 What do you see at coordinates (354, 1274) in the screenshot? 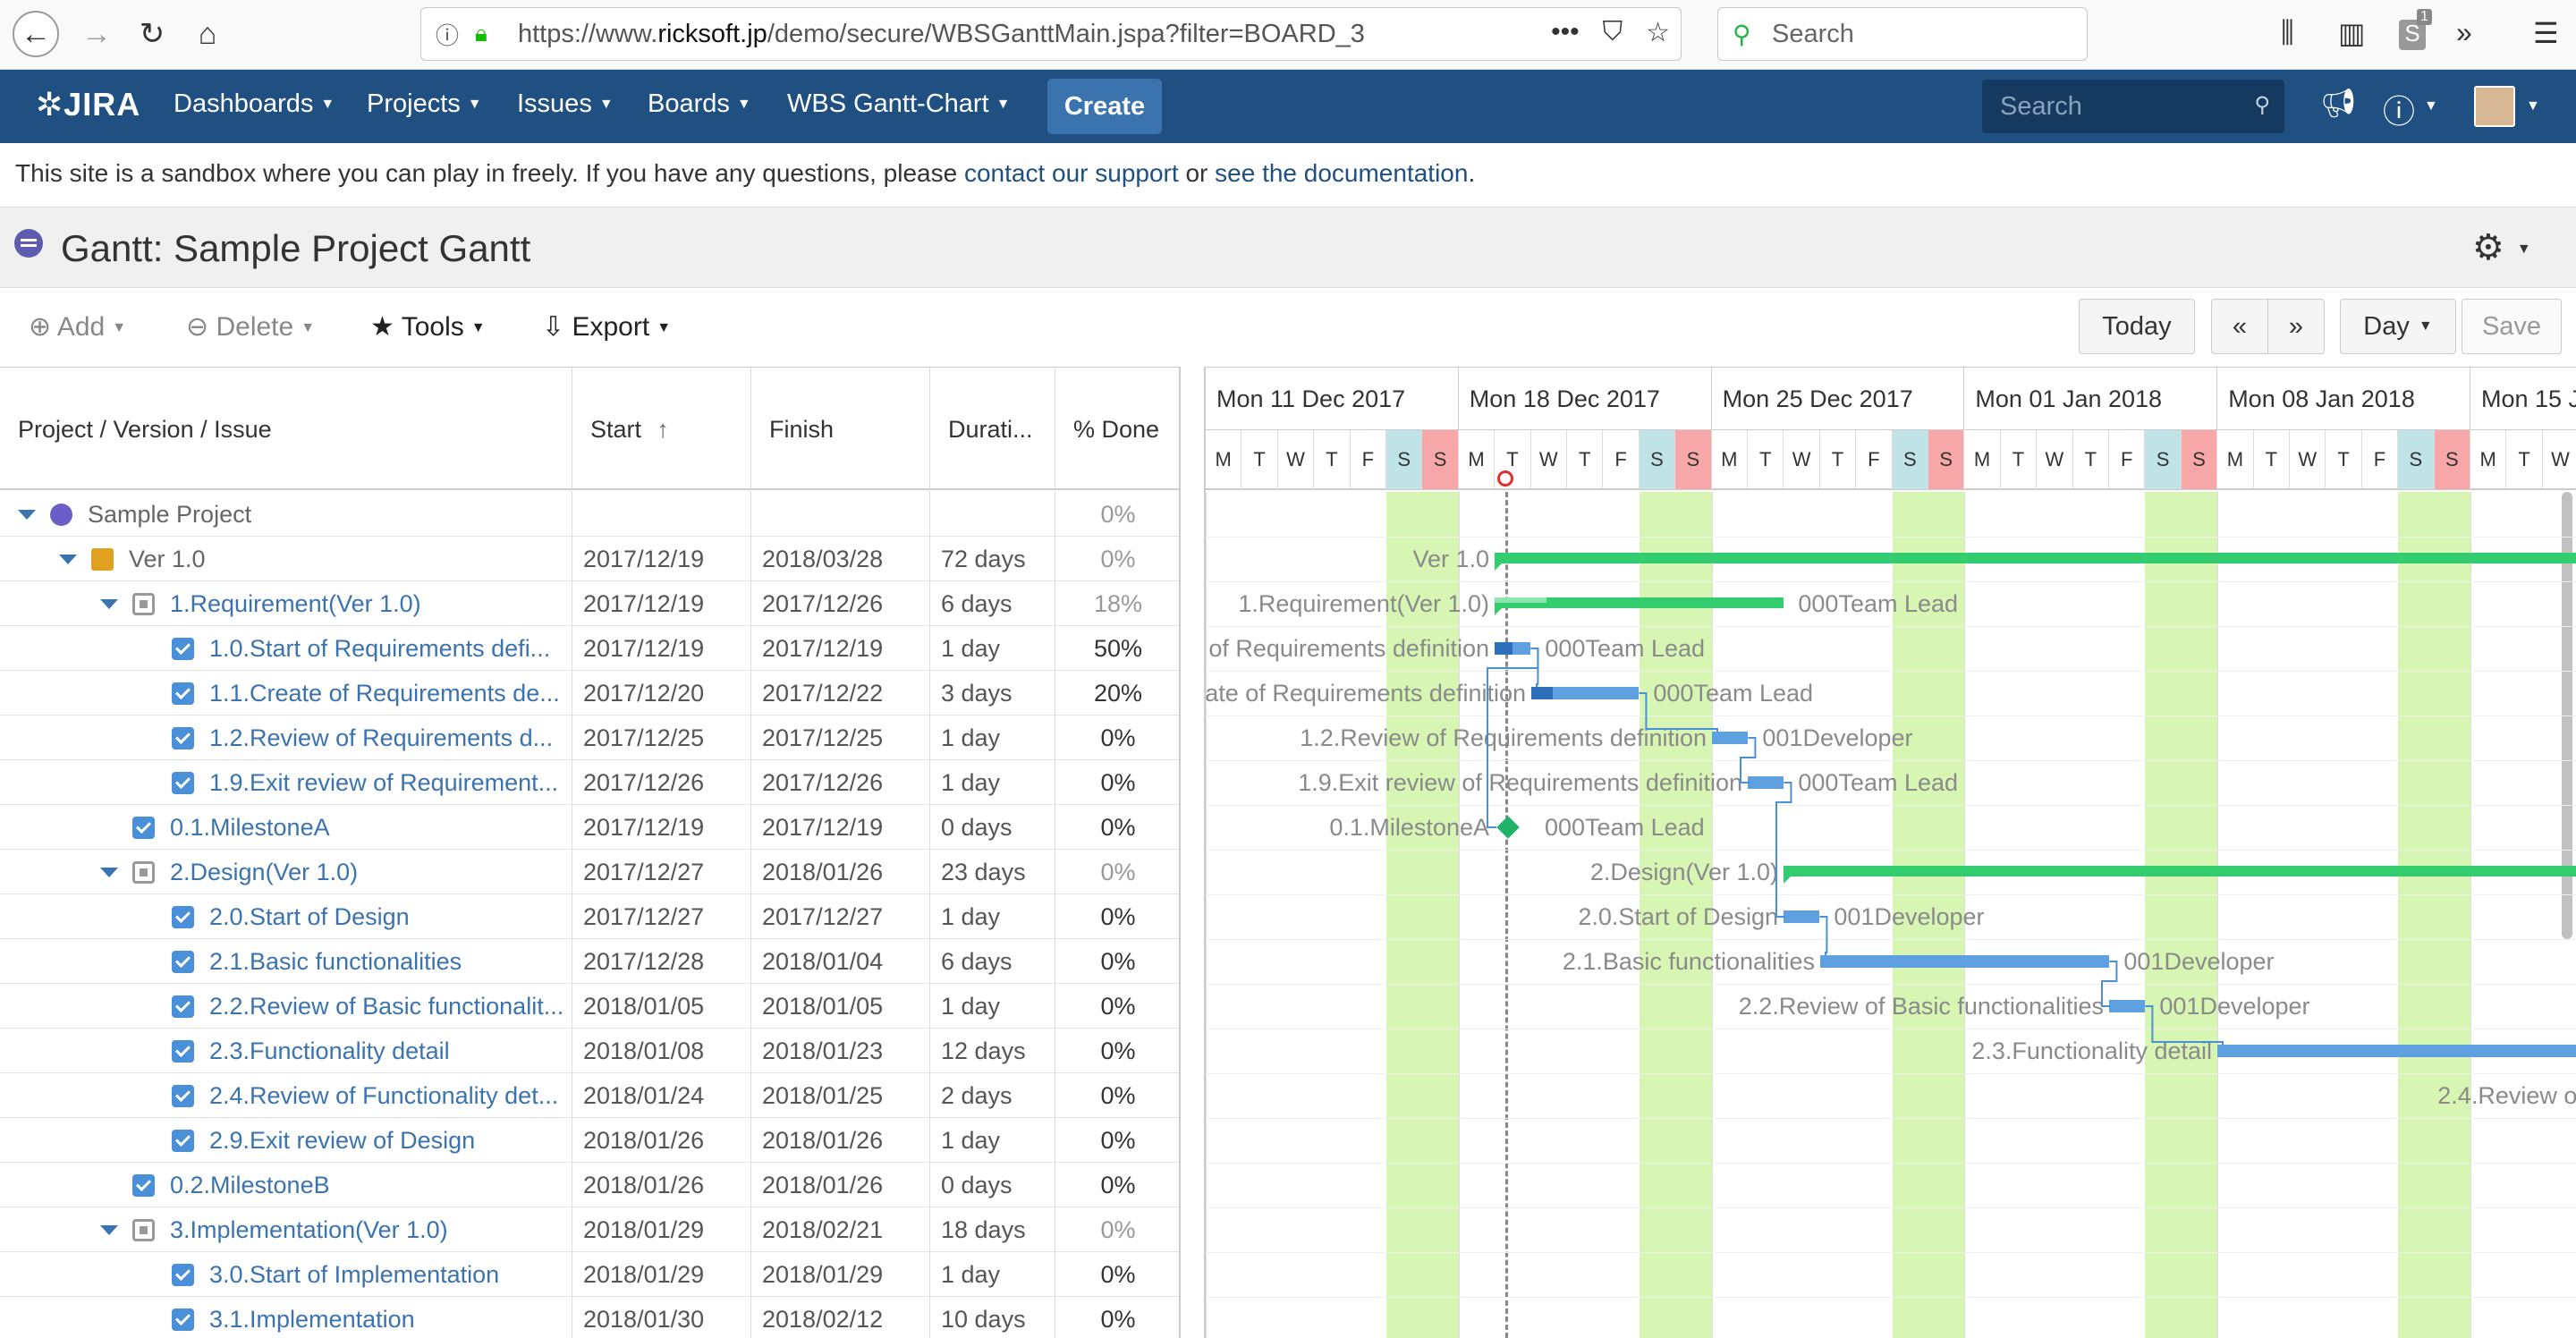
I see `issue-name: 3.0.Start of Implementation` at bounding box center [354, 1274].